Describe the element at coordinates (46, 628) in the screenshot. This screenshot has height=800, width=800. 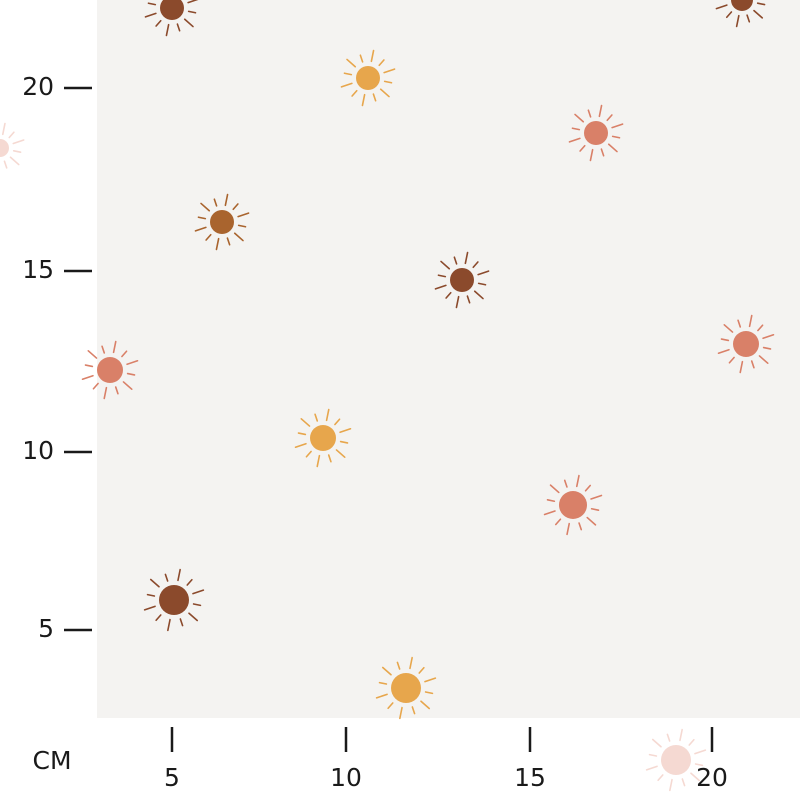
I see `y-tick-label: 5` at that location.